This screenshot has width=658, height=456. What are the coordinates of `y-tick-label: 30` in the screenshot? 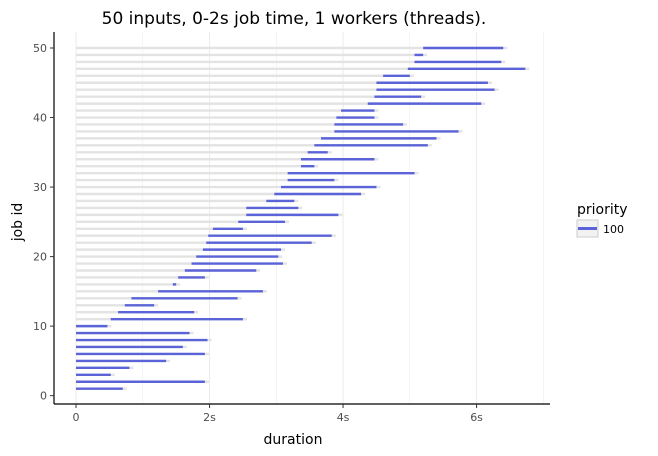 It's located at (40, 187).